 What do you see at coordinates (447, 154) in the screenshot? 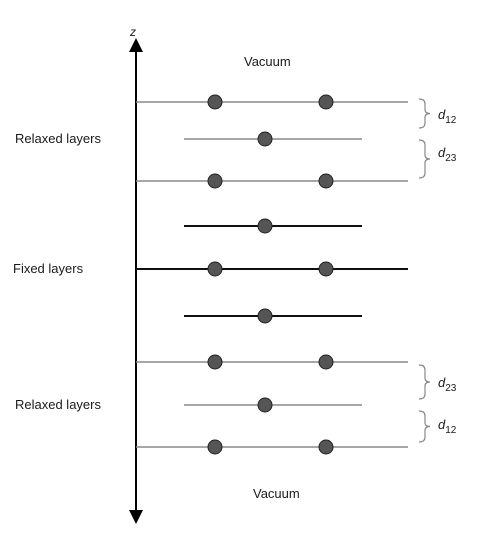
I see `spacing-label-d23-top: d23` at bounding box center [447, 154].